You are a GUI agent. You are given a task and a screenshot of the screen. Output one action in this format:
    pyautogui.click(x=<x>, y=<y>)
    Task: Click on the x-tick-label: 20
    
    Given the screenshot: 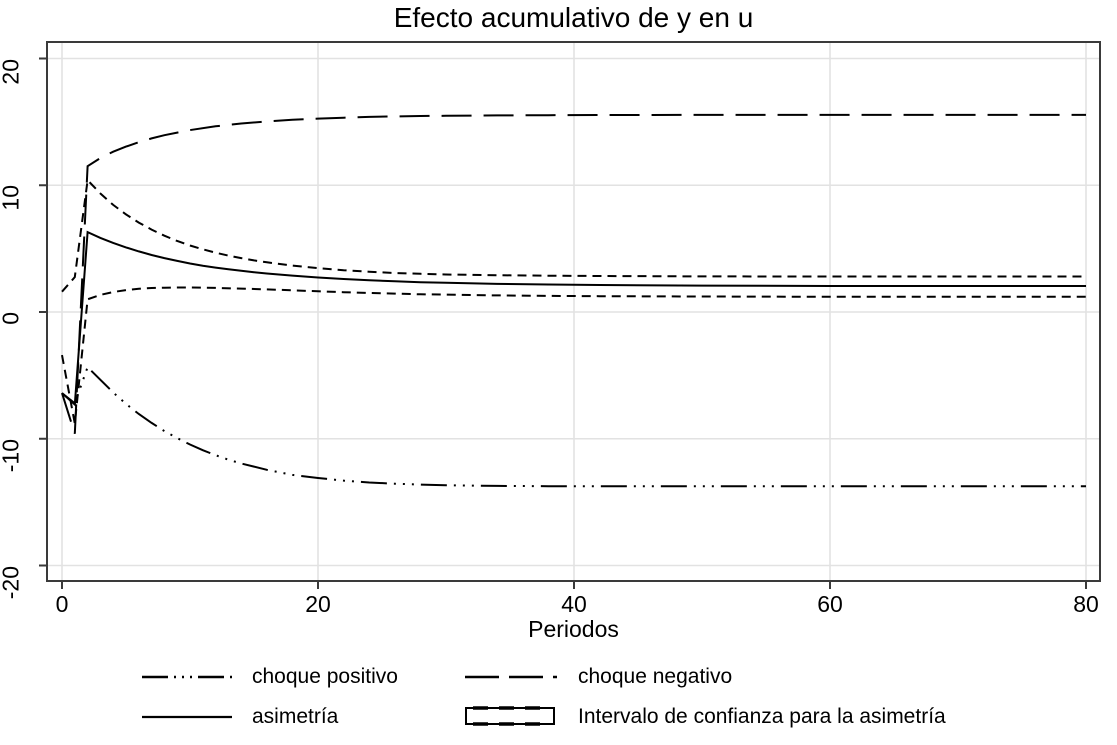 What is the action you would take?
    pyautogui.click(x=318, y=604)
    